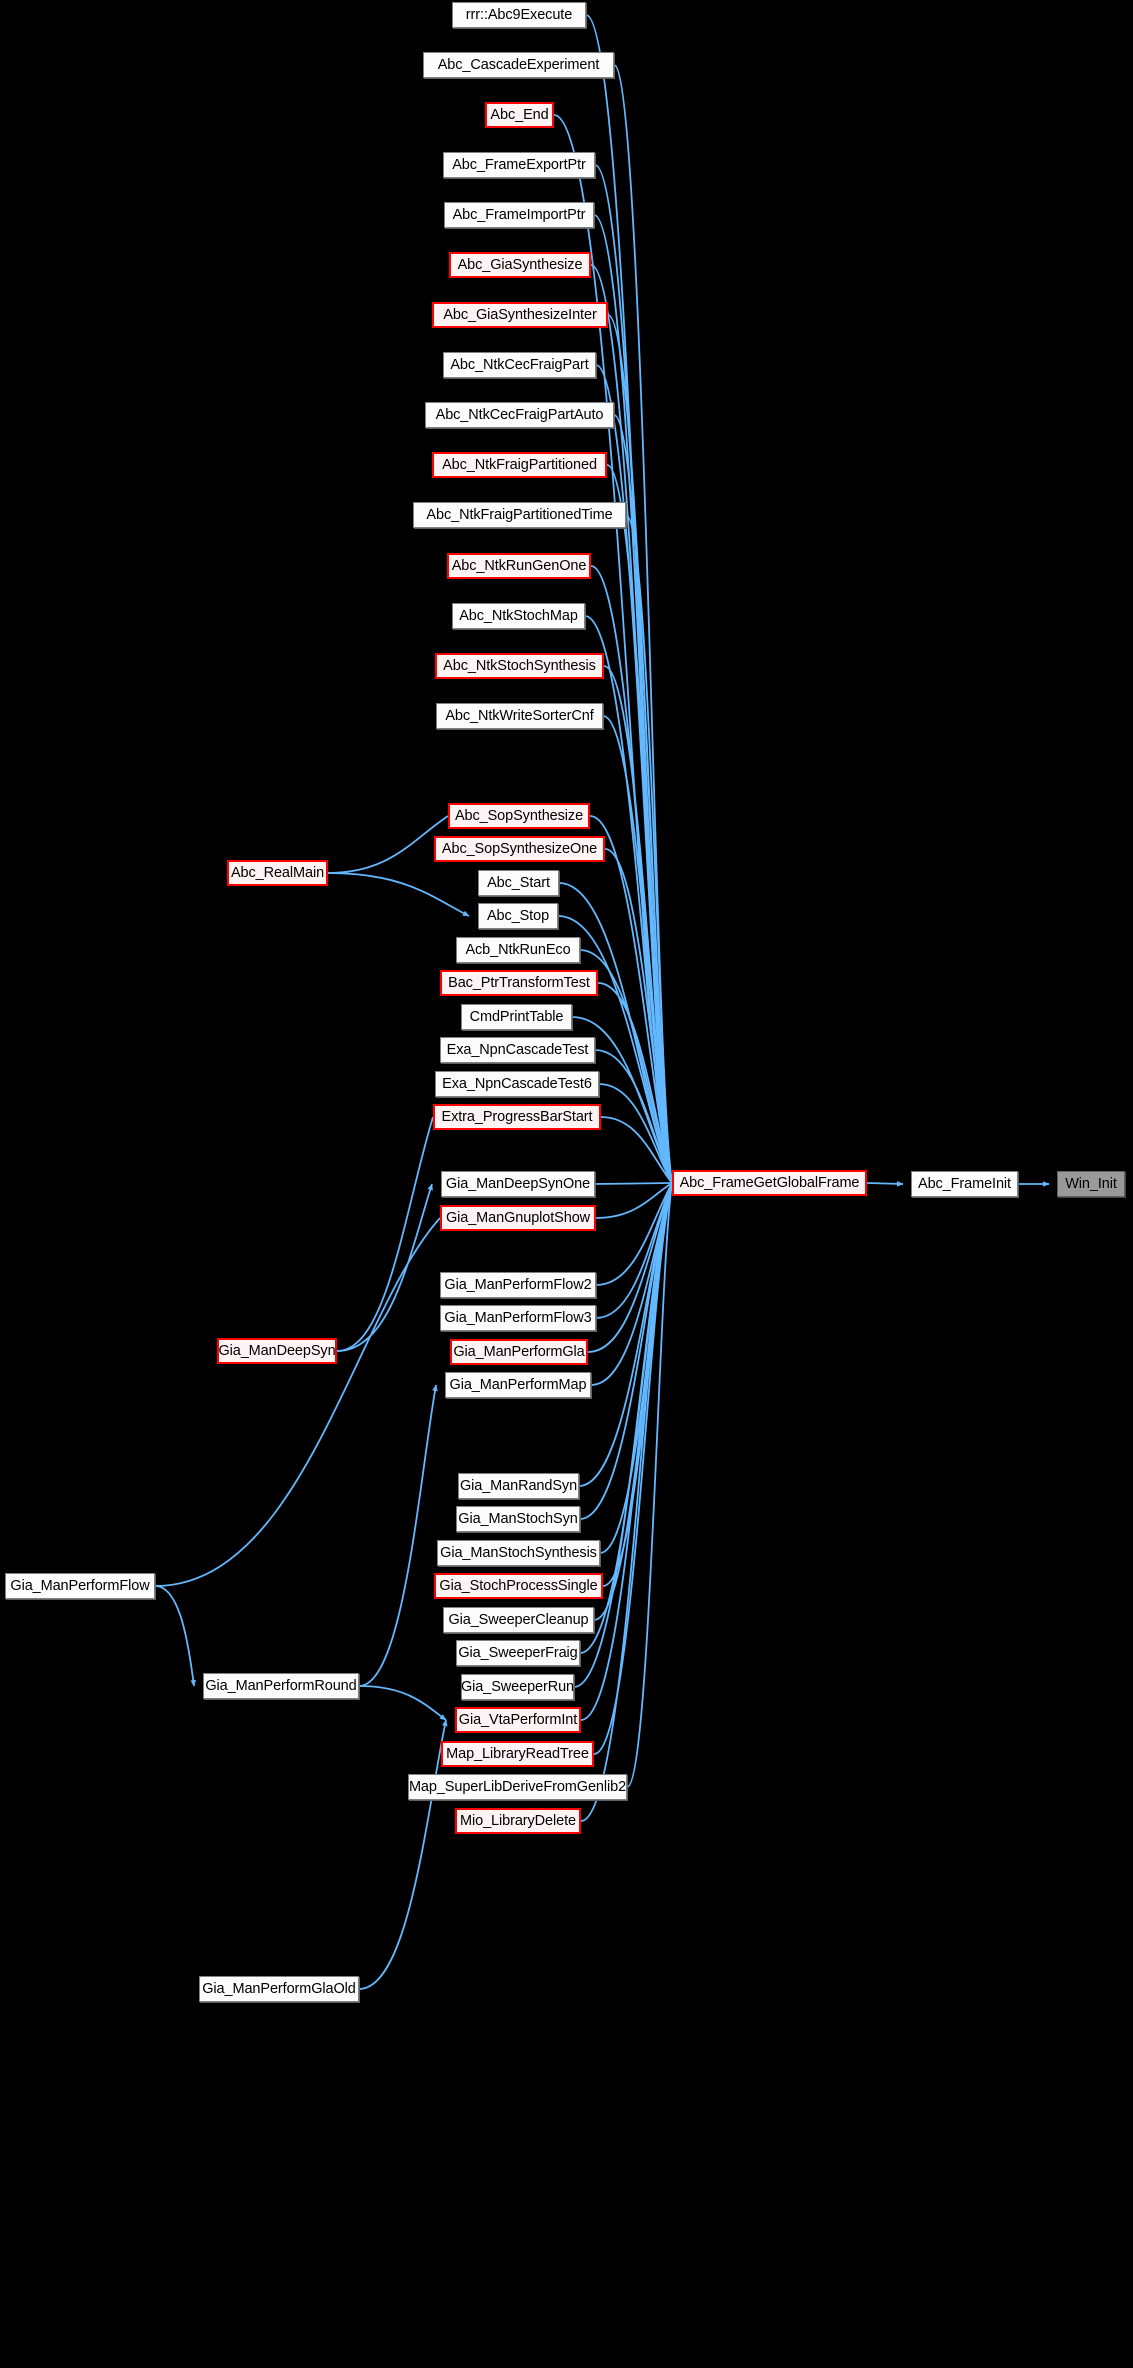  I want to click on graph-node-n6: Abc_GiaSynthesizeInter, so click(520, 315).